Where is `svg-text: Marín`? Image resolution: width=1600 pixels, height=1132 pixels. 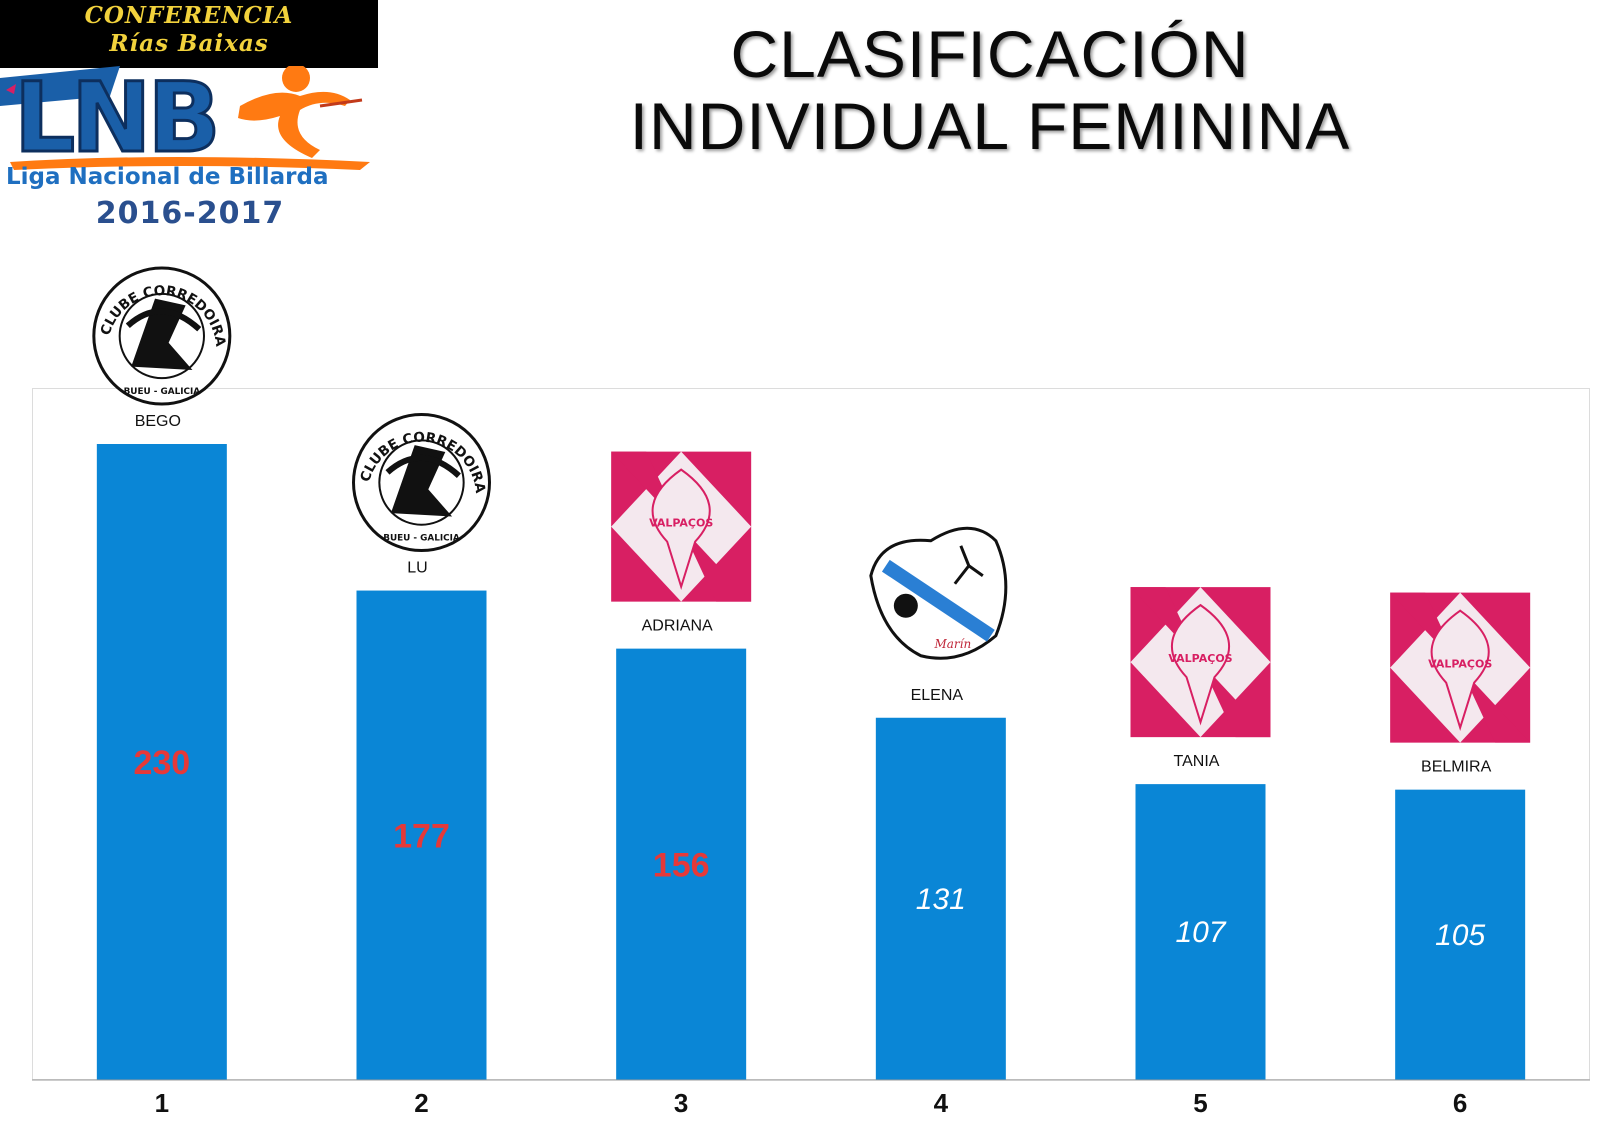 svg-text: Marín is located at coordinates (952, 644).